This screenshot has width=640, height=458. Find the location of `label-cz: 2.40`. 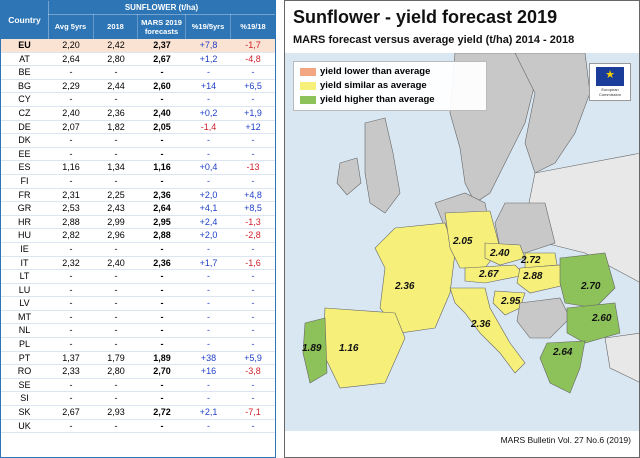

label-cz: 2.40 is located at coordinates (500, 253).